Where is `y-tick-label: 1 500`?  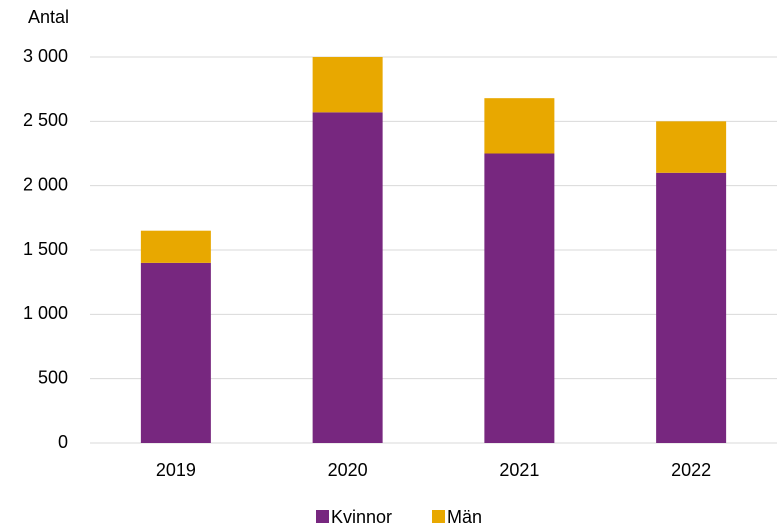
y-tick-label: 1 500 is located at coordinates (45, 249).